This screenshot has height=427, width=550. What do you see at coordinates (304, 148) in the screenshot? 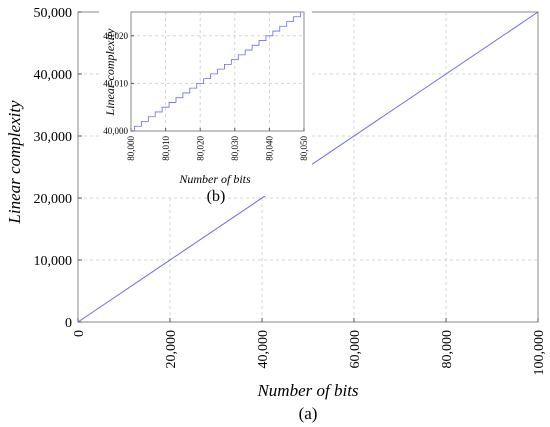
I see `inset-x-tick-label: 80,050` at bounding box center [304, 148].